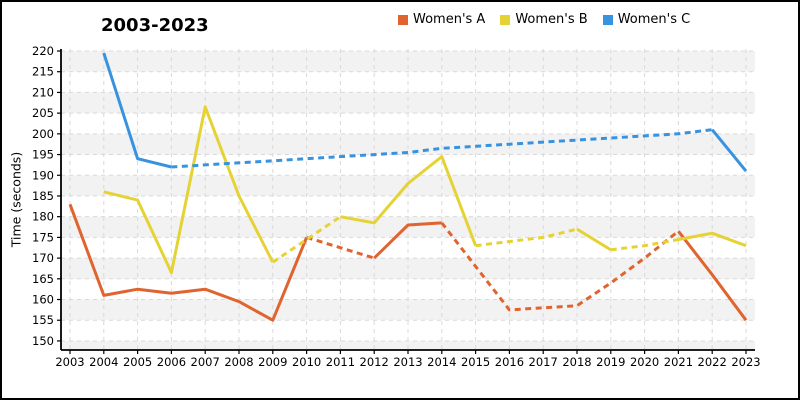  I want to click on svg-text: 195, so click(43, 155).